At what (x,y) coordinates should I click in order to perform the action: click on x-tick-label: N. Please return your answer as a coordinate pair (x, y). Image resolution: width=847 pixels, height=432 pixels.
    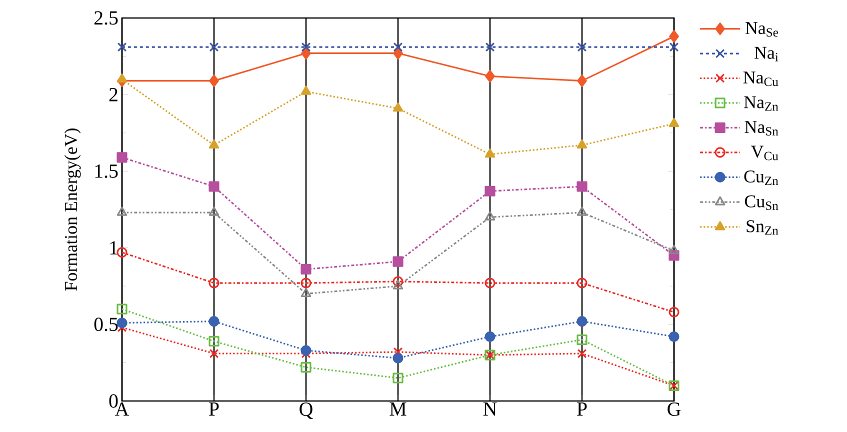
    Looking at the image, I should click on (490, 409).